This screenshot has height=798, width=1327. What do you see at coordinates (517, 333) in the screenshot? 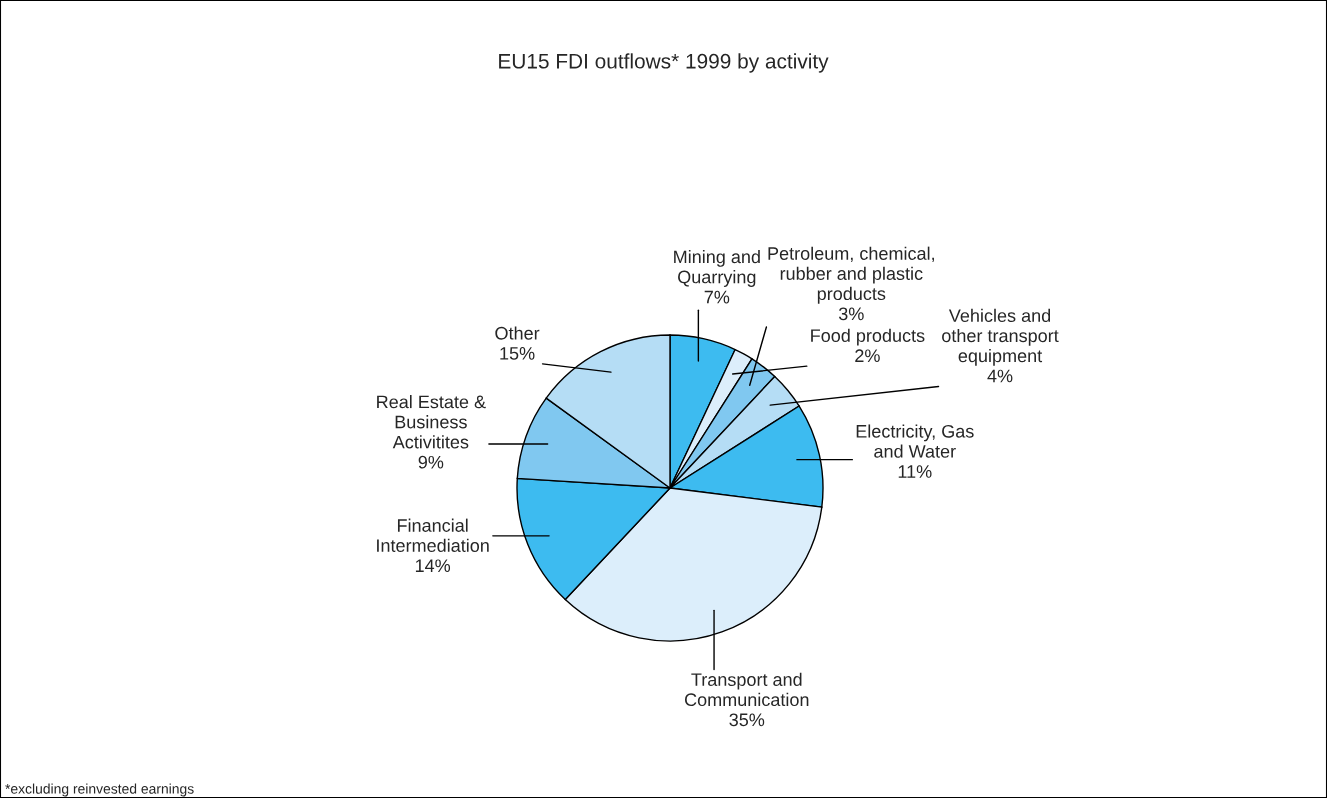
I see `slice-label: Other` at bounding box center [517, 333].